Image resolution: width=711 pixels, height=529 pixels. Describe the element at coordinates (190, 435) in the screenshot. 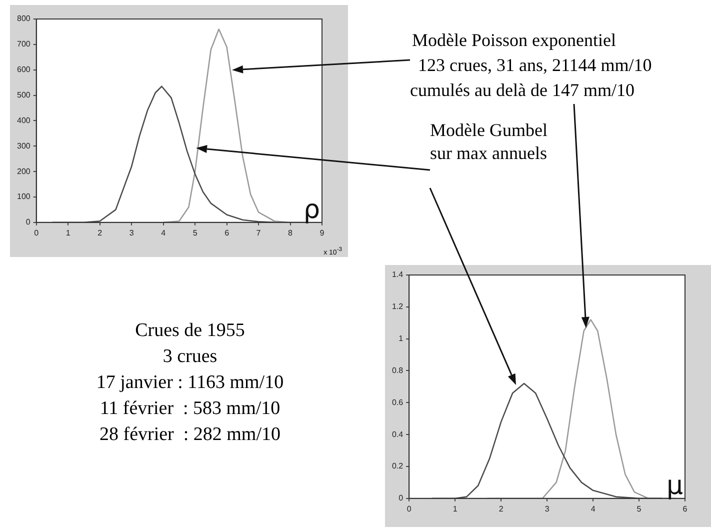

I see `text: 28 février : 282 mm/10` at that location.